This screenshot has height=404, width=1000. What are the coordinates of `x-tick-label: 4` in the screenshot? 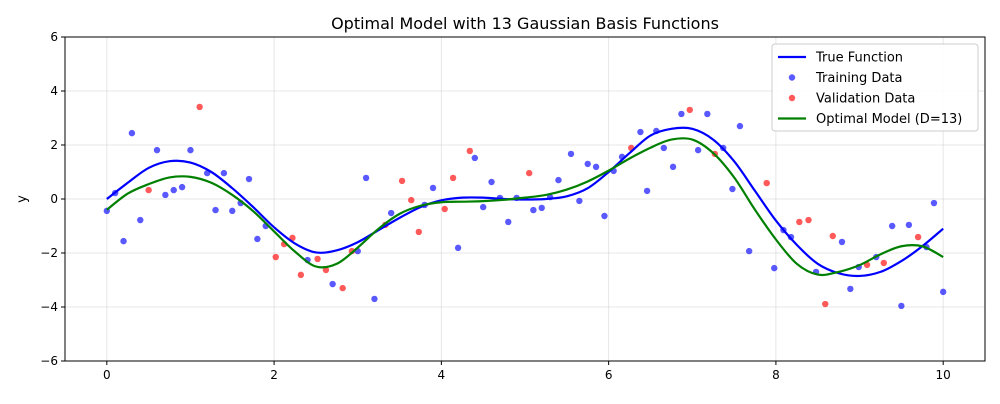 It's located at (442, 375).